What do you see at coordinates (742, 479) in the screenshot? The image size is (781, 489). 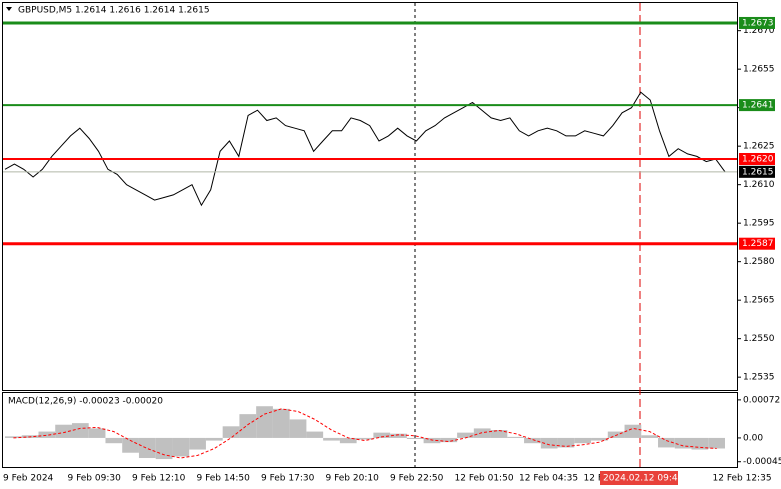 I see `x-tick-label: 12 Feb 12:35` at bounding box center [742, 479].